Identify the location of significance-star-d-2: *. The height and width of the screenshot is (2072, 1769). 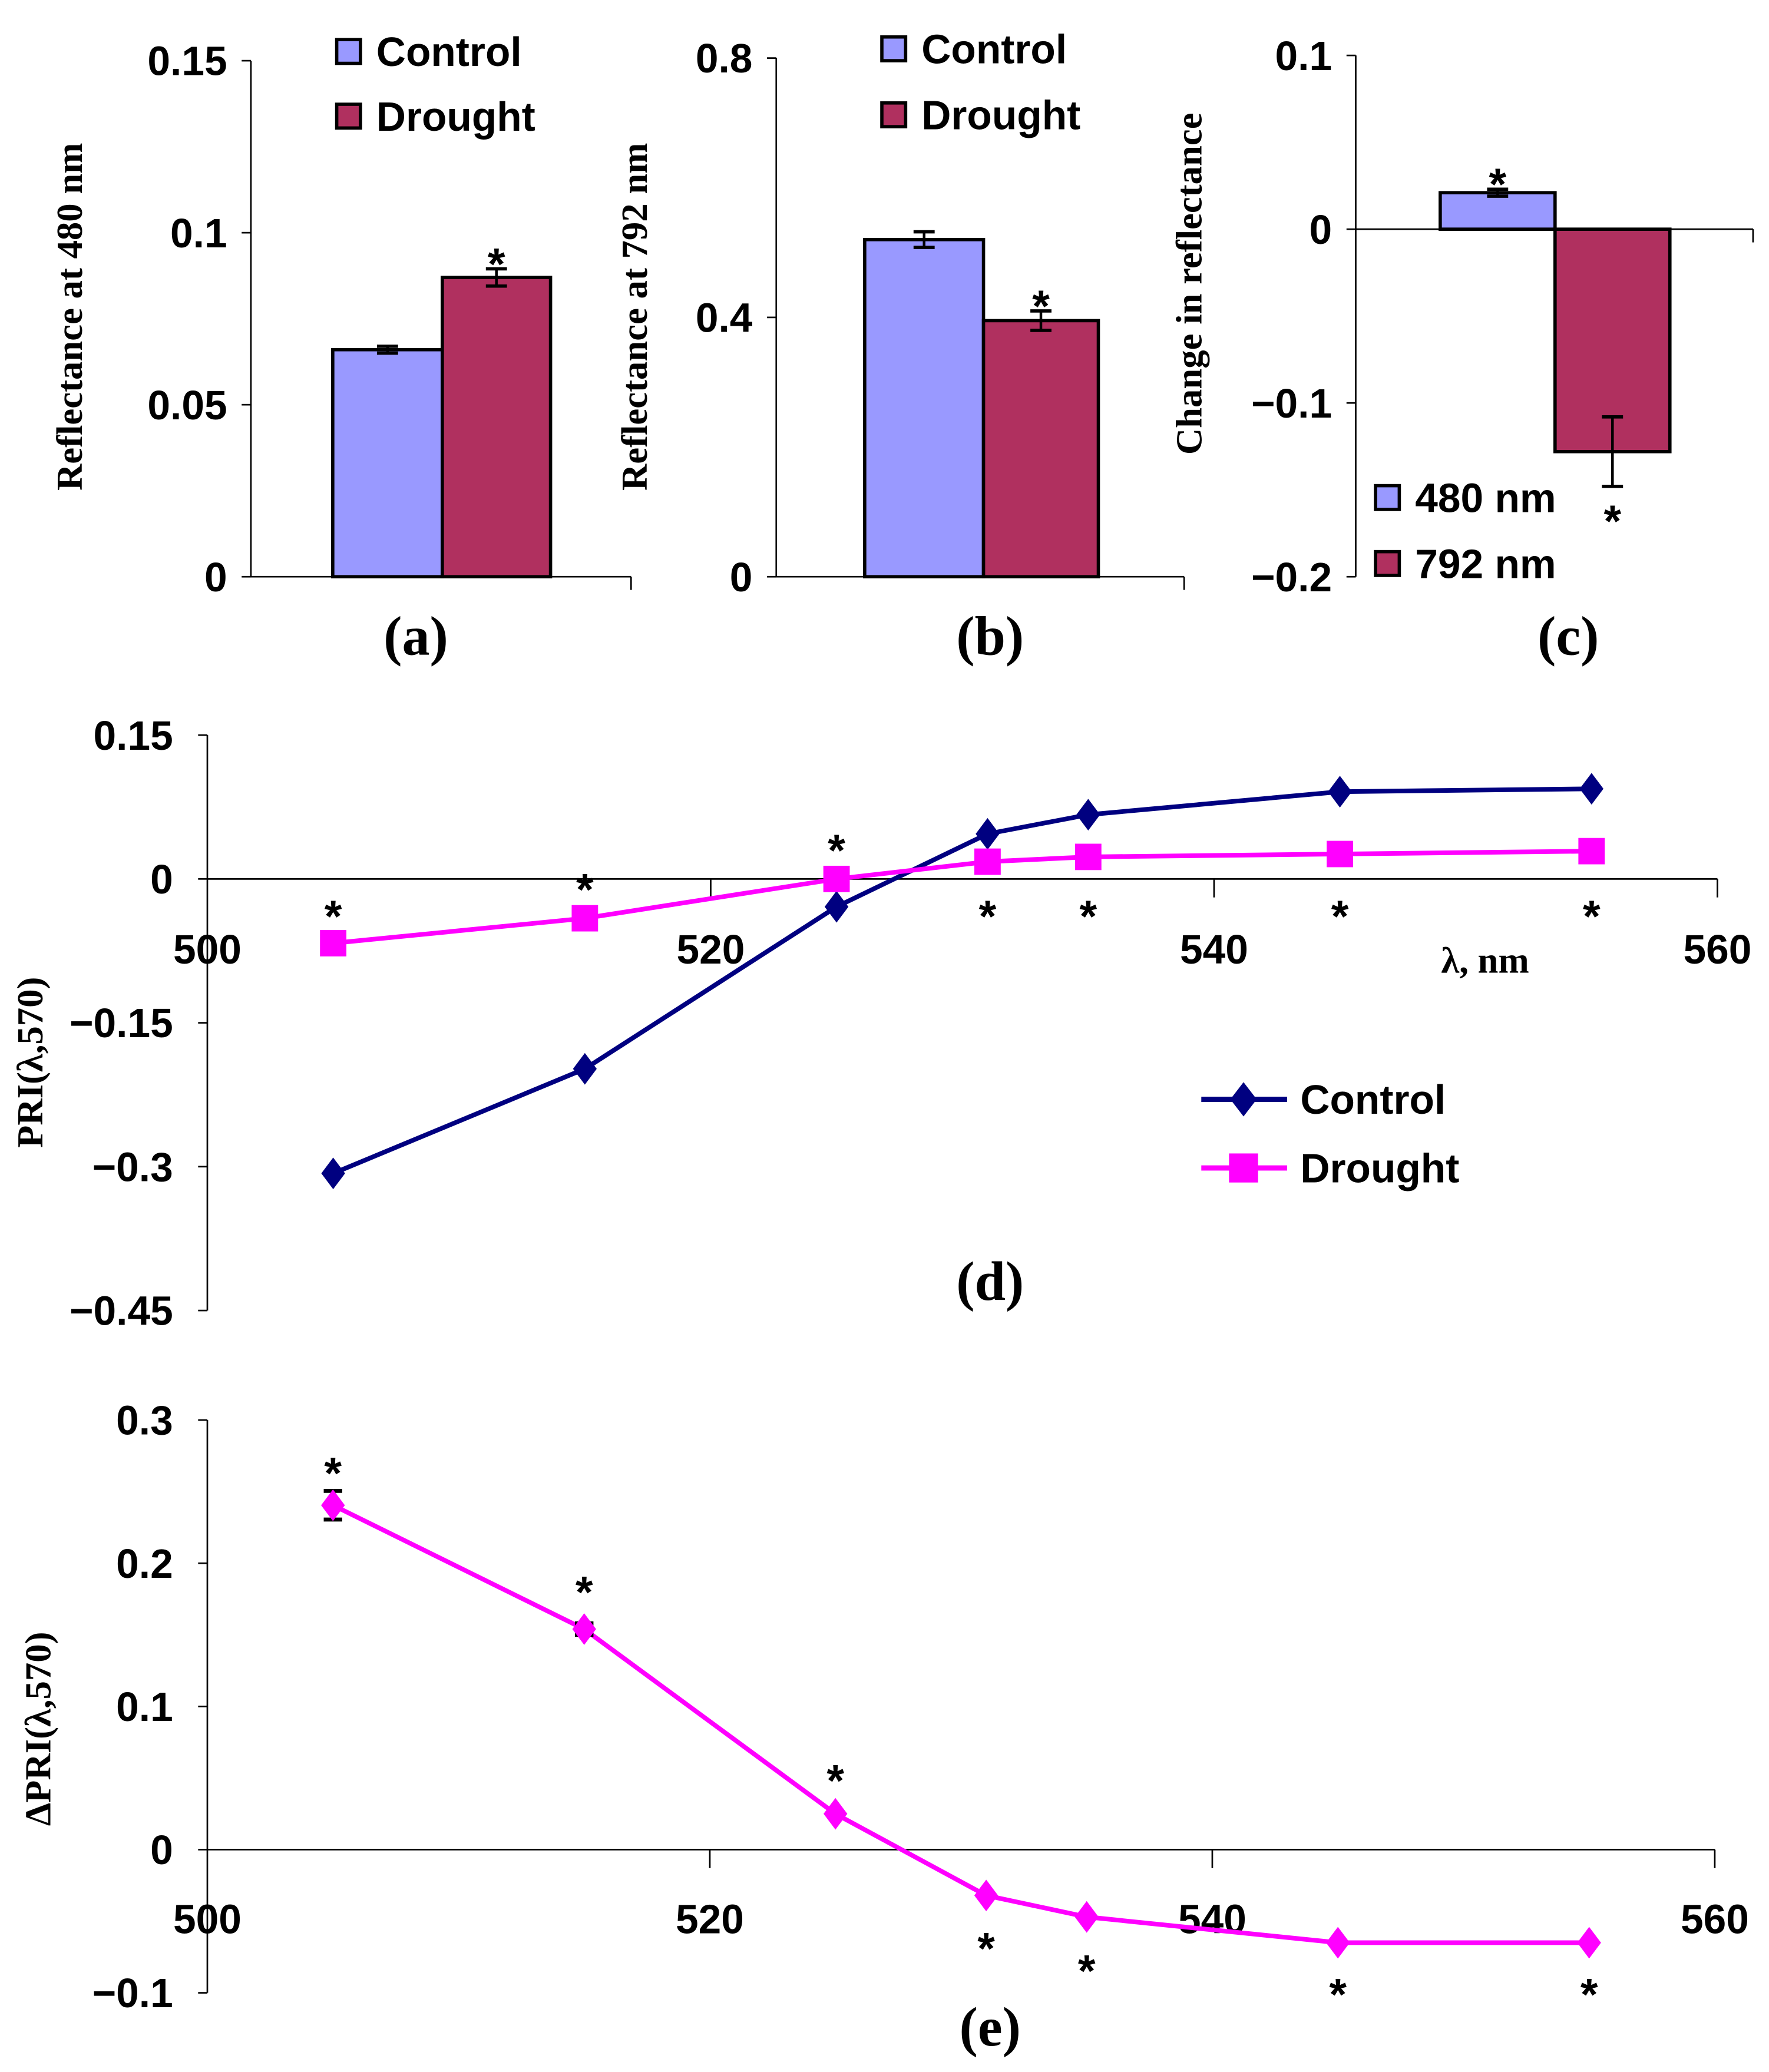
(836, 851).